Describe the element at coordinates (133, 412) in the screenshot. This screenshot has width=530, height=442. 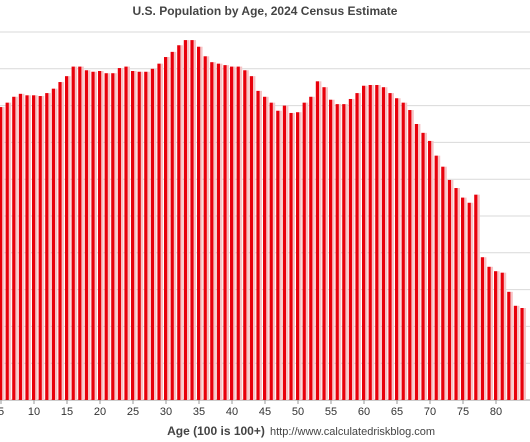
I see `x-tick-label: 25` at that location.